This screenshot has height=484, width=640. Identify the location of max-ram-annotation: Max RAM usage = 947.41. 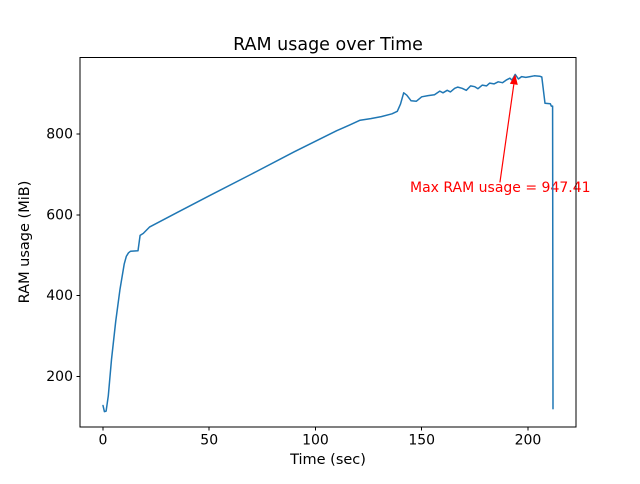
(500, 188).